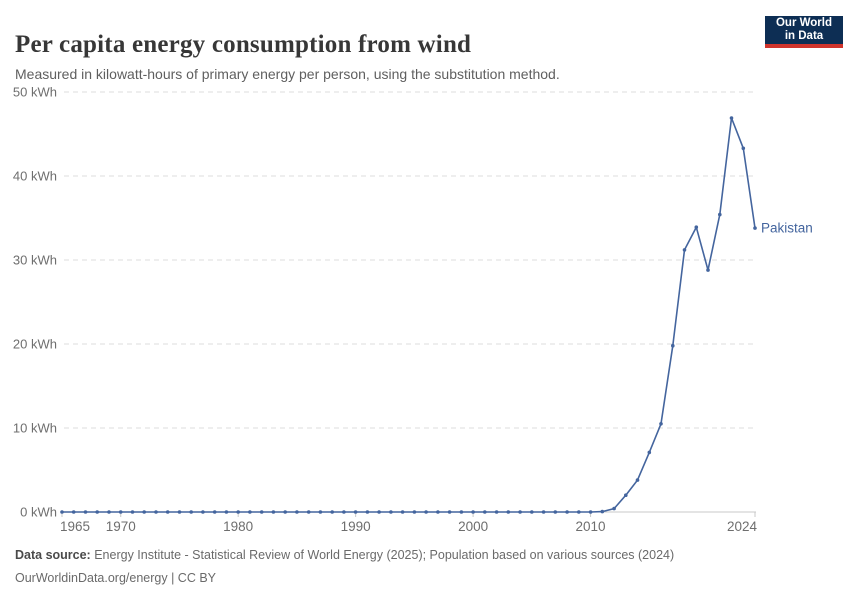 The image size is (850, 600). What do you see at coordinates (787, 228) in the screenshot?
I see `pakistan-series-label: Pakistan` at bounding box center [787, 228].